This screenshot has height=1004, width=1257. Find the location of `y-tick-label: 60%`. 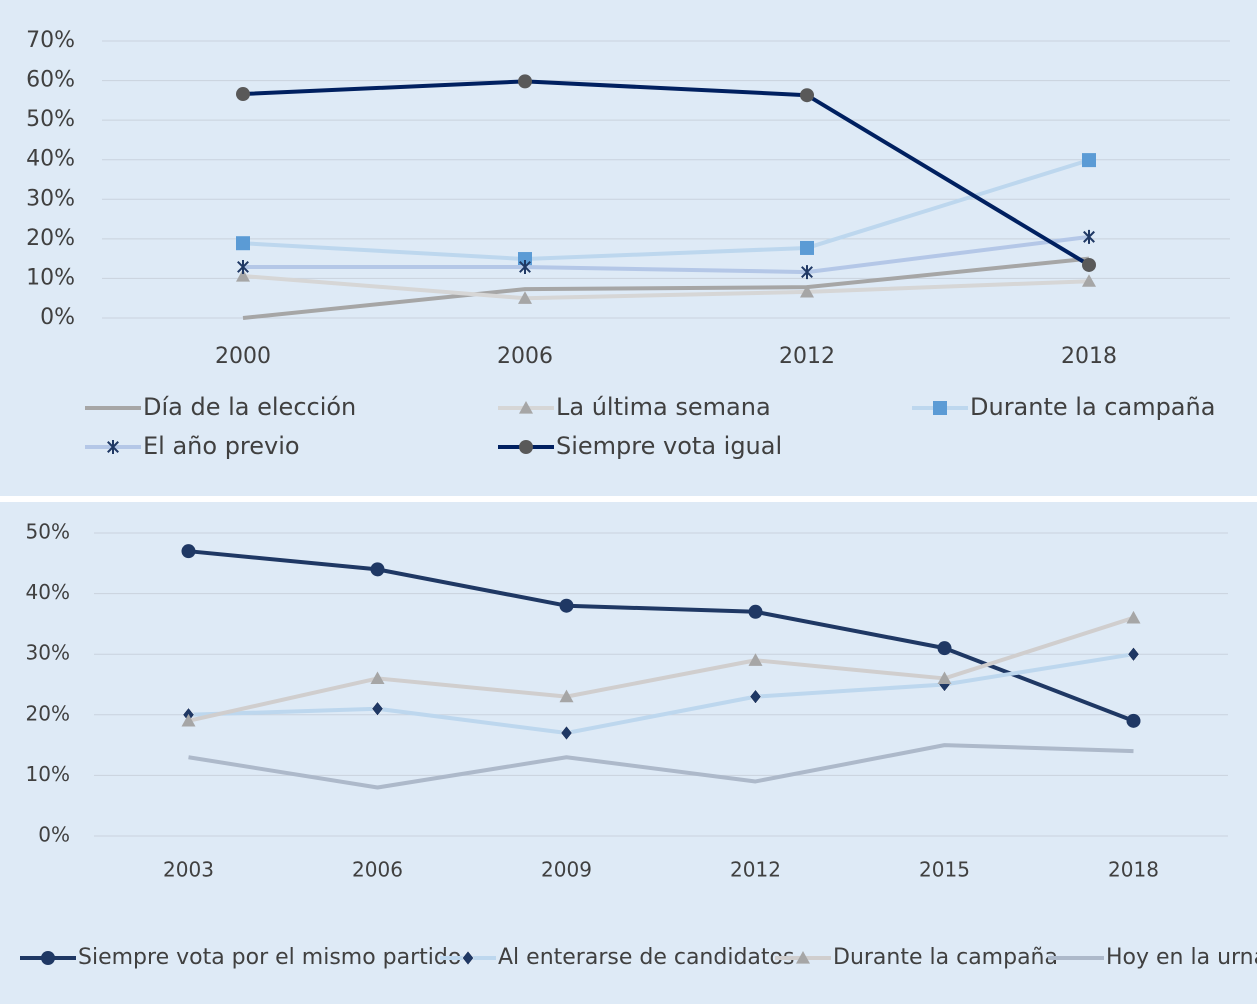

y-tick-label: 60% is located at coordinates (50, 80).